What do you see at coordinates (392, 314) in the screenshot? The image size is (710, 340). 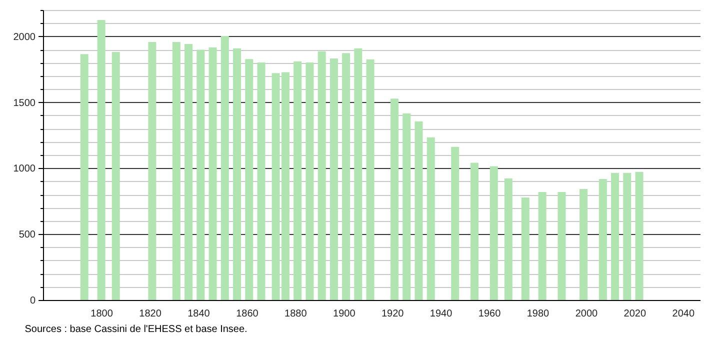 I see `x-tick-label: 1920` at bounding box center [392, 314].